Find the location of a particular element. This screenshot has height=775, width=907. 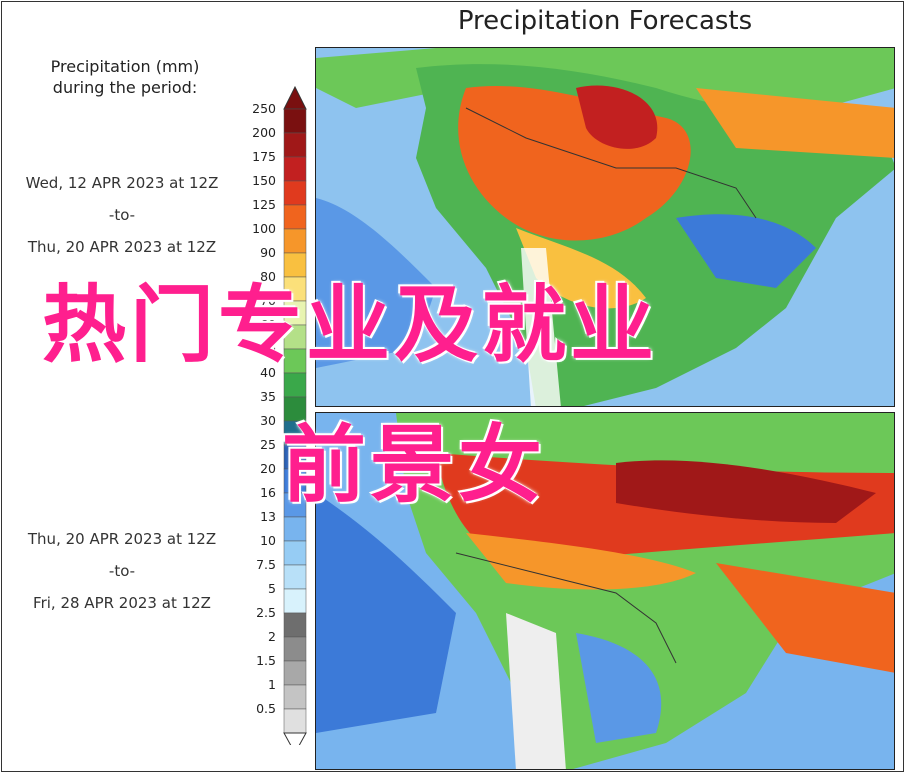

rain-area-south is located at coordinates (619, 688).